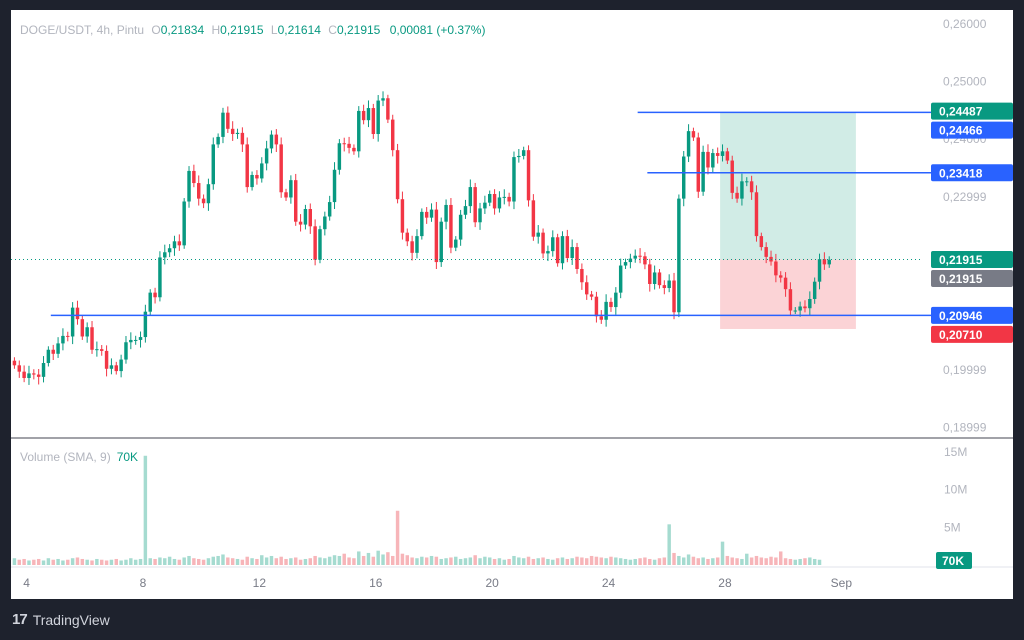 This screenshot has height=640, width=1024. I want to click on close-key: C, so click(332, 30).